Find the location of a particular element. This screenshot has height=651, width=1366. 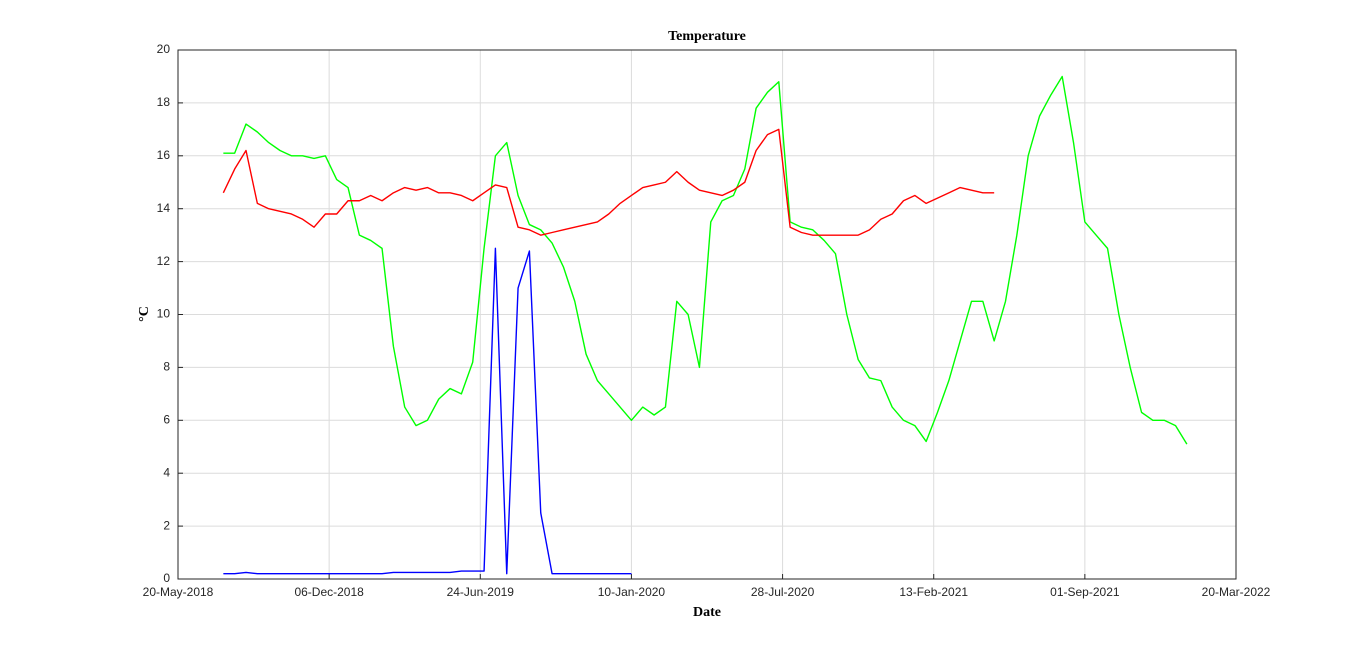

chart-title: Temperature is located at coordinates (707, 36).